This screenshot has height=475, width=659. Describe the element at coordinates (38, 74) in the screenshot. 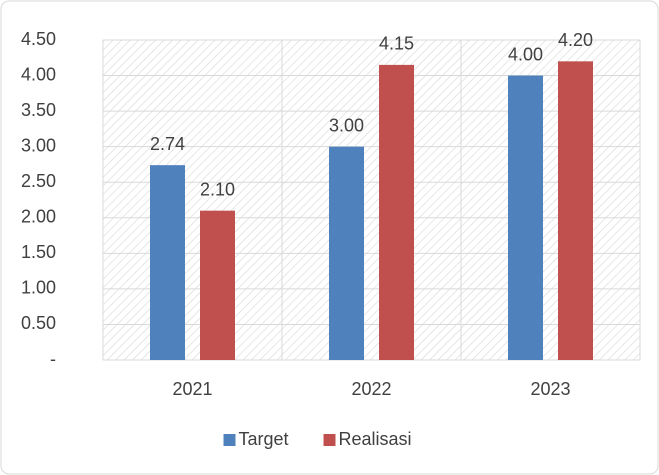

I see `y-tick-label: 4.00` at that location.